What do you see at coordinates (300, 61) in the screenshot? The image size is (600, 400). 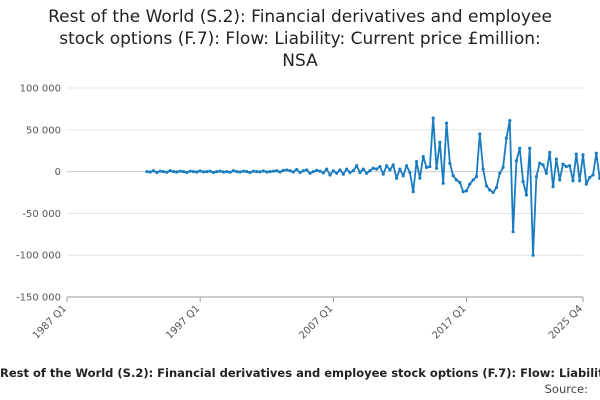 I see `chart-title-line-3: NSA` at bounding box center [300, 61].